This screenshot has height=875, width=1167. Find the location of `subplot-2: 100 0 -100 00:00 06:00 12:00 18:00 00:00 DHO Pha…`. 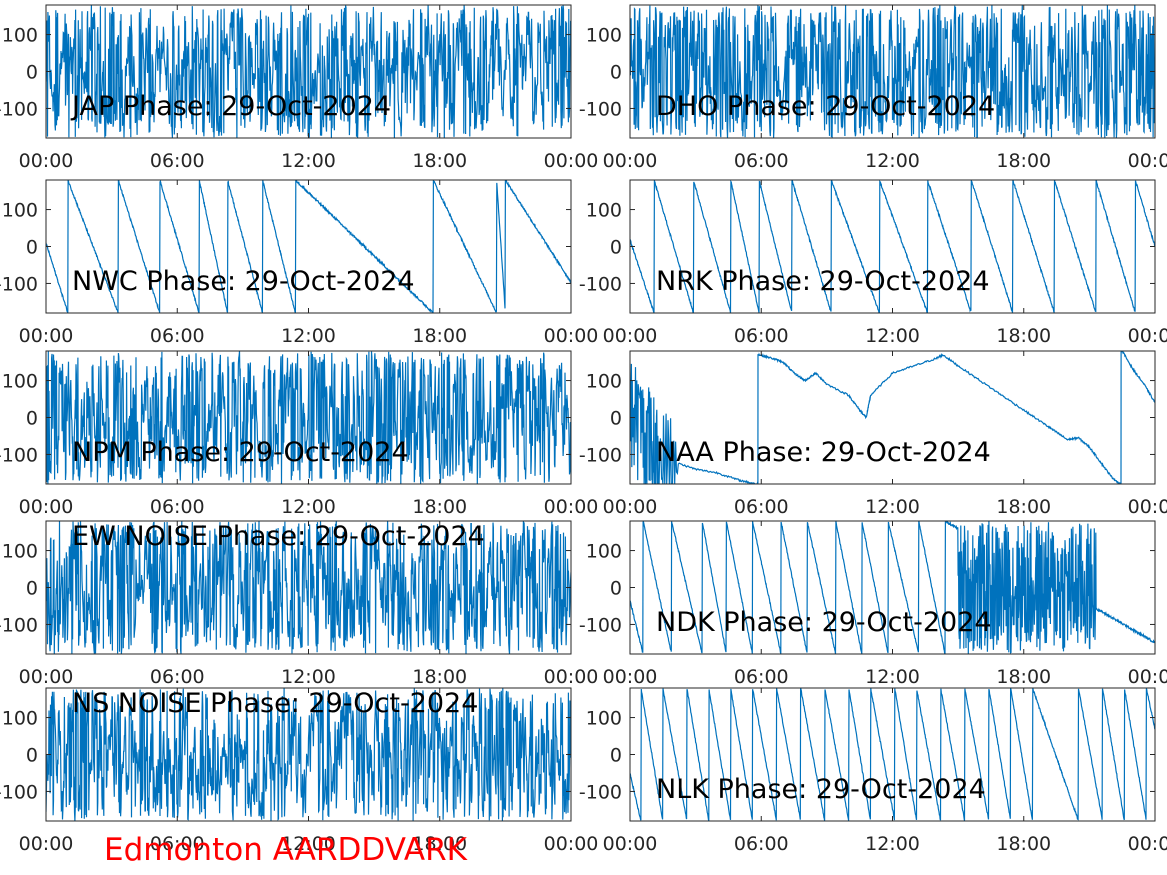

subplot-2: 100 0 -100 00:00 06:00 12:00 18:00 00:00 DHO Pha… is located at coordinates (873, 88).